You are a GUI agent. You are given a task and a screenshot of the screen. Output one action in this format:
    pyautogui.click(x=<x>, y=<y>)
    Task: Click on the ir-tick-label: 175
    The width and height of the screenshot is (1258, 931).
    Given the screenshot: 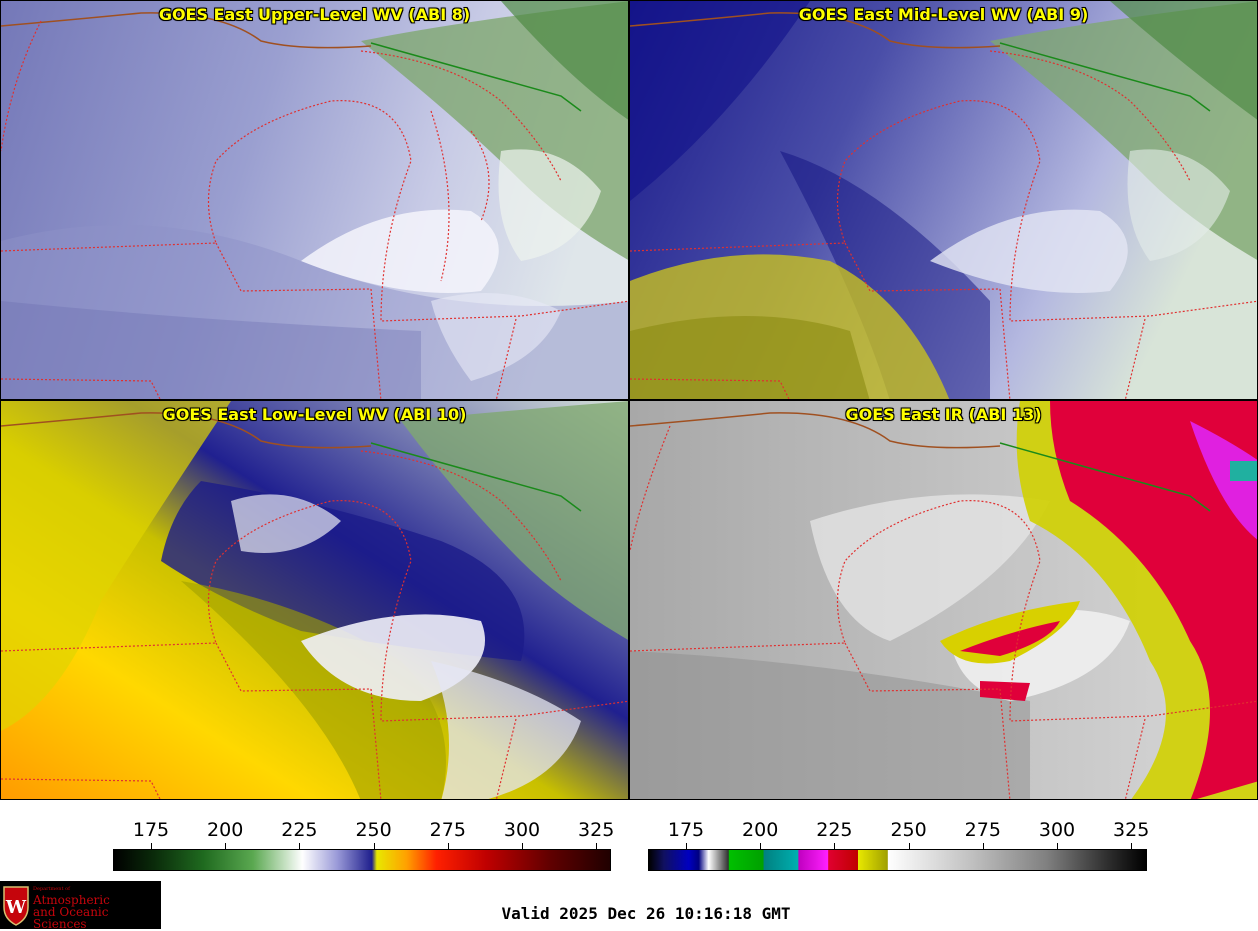 What is the action you would take?
    pyautogui.click(x=686, y=830)
    